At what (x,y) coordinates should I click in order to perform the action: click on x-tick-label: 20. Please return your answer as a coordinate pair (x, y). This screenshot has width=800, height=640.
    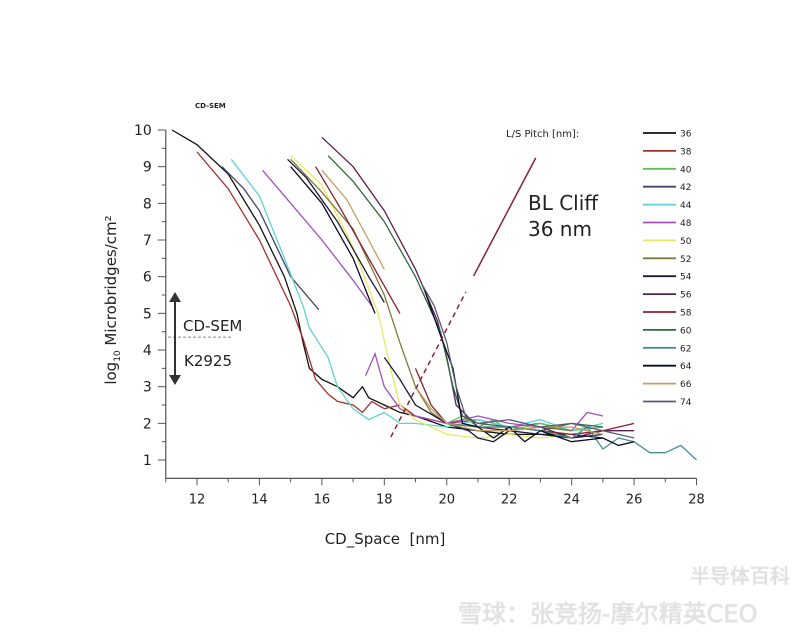
    Looking at the image, I should click on (446, 499).